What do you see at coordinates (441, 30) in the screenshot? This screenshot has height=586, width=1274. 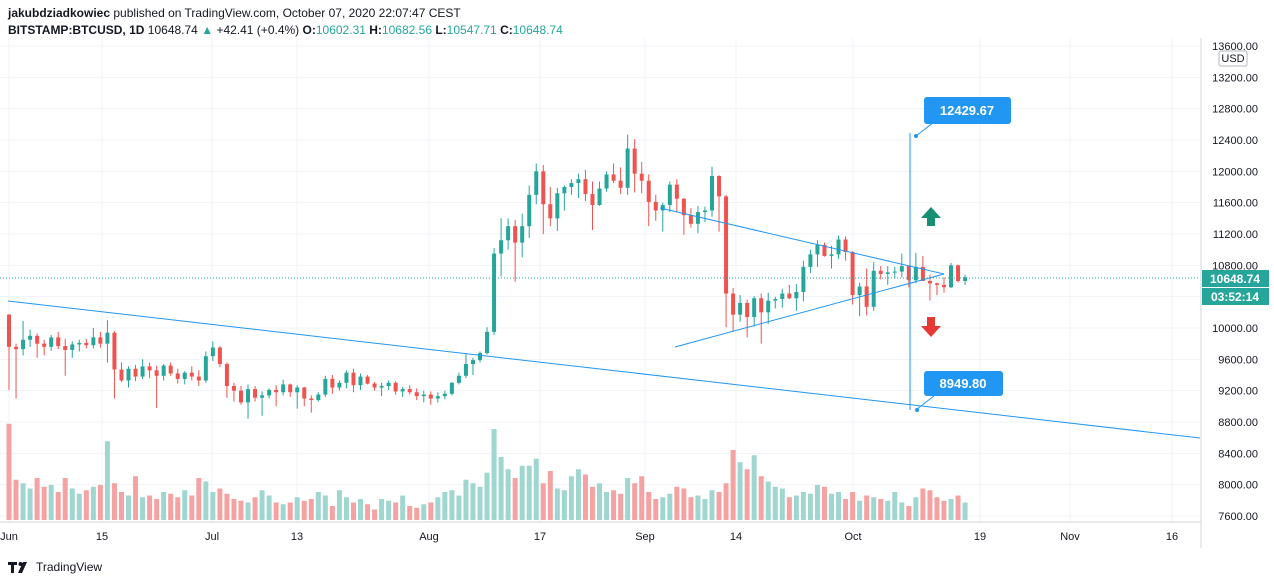 I see `low-label: L:` at bounding box center [441, 30].